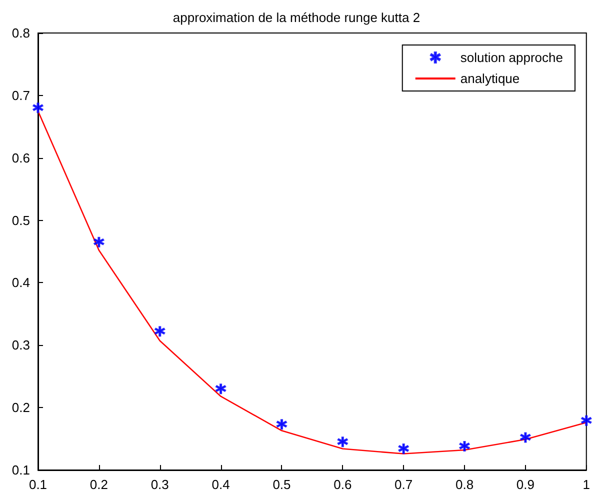 This screenshot has height=494, width=593. Describe the element at coordinates (21, 158) in the screenshot. I see `y-tick-label: 0.6` at that location.